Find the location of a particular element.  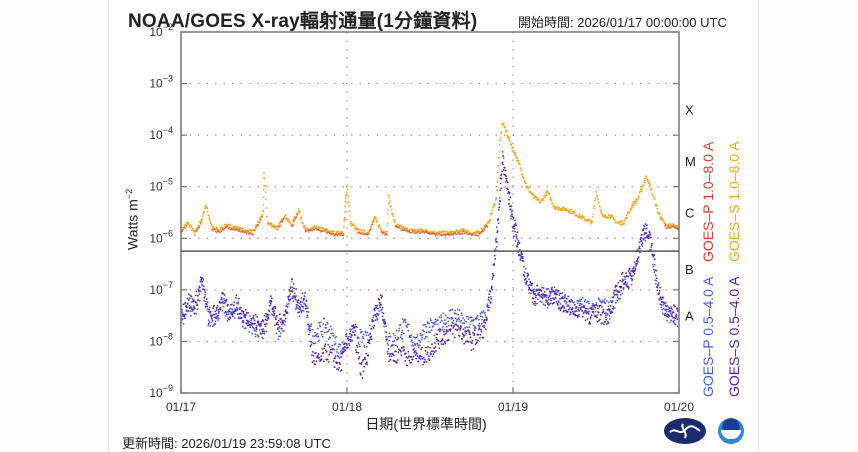

svg-text: X is located at coordinates (689, 109).